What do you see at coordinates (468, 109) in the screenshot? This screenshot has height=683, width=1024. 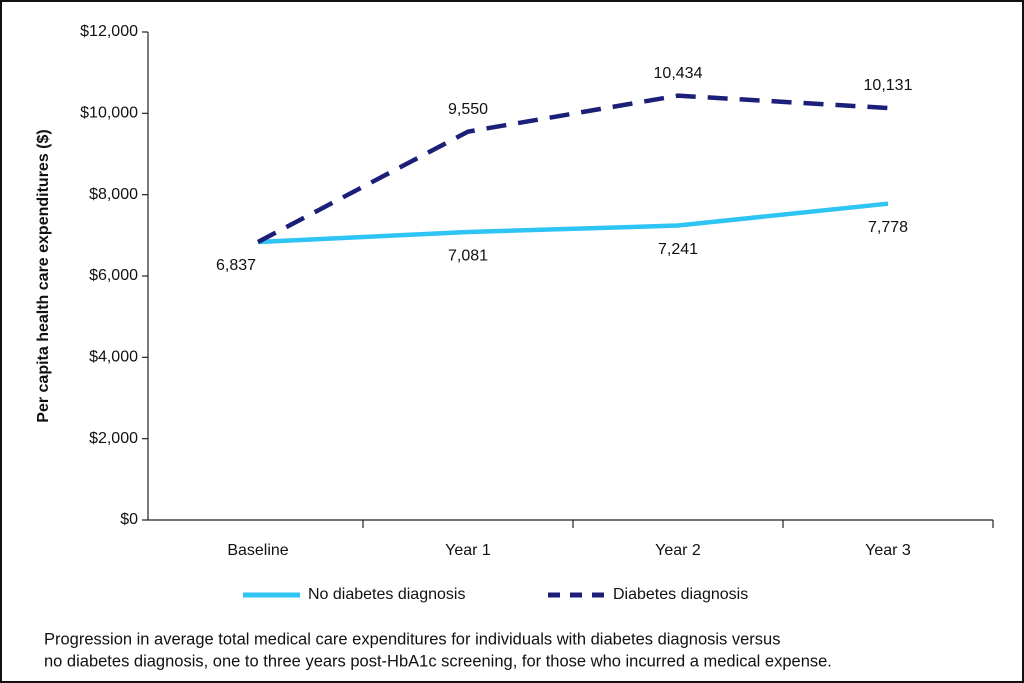 I see `data-label: 9,550` at bounding box center [468, 109].